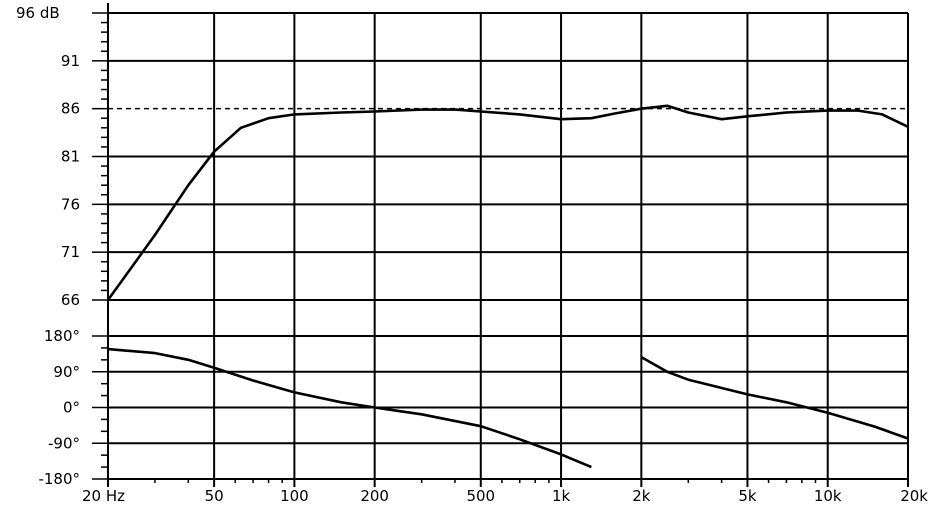 The width and height of the screenshot is (934, 516). What do you see at coordinates (480, 496) in the screenshot?
I see `x-tick-label-4: 500` at bounding box center [480, 496].